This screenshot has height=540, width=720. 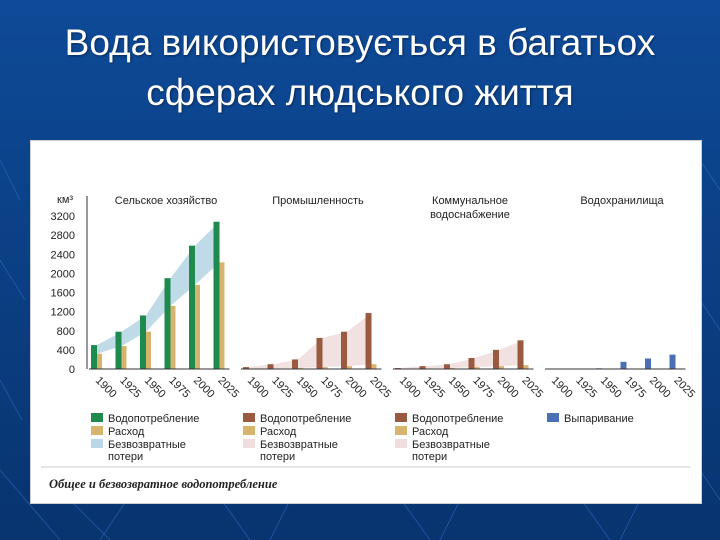 What do you see at coordinates (622, 201) in the screenshot?
I see `panel-title: Водохранилища` at bounding box center [622, 201].